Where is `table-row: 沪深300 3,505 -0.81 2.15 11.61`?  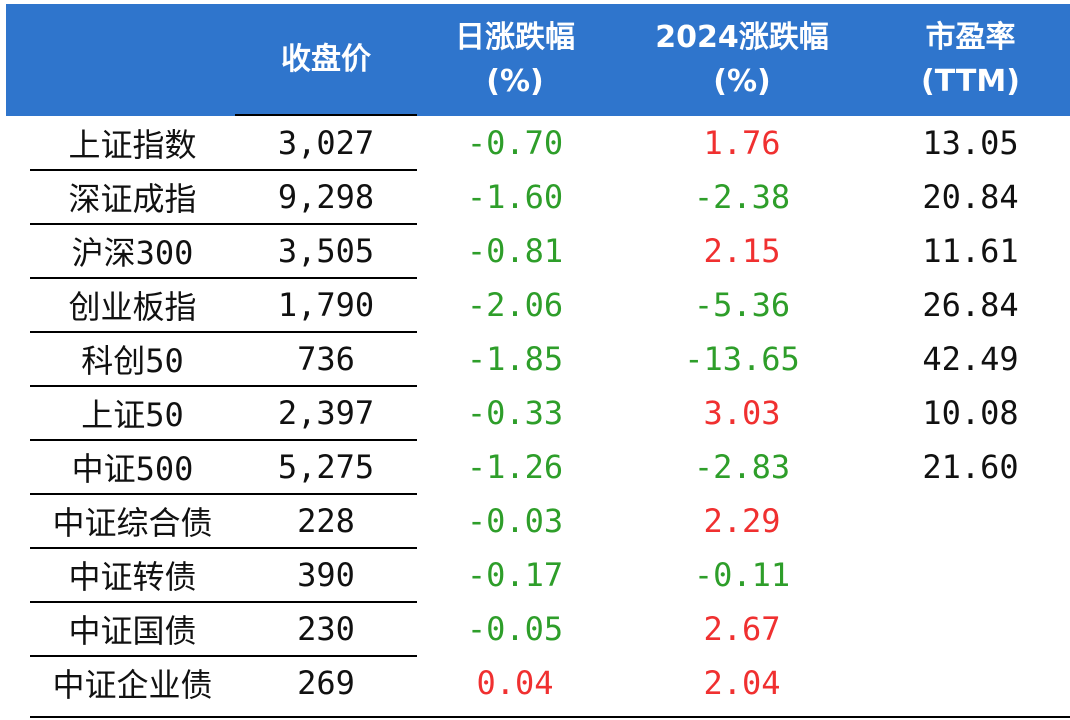 table-row: 沪深300 3,505 -0.81 2.15 11.61 is located at coordinates (535, 250).